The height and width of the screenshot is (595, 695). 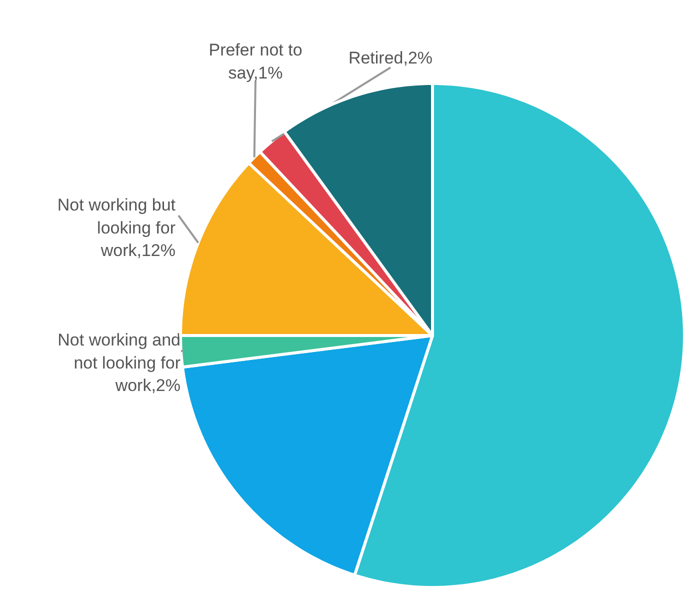 I want to click on slice-label: Retired,2%, so click(x=390, y=58).